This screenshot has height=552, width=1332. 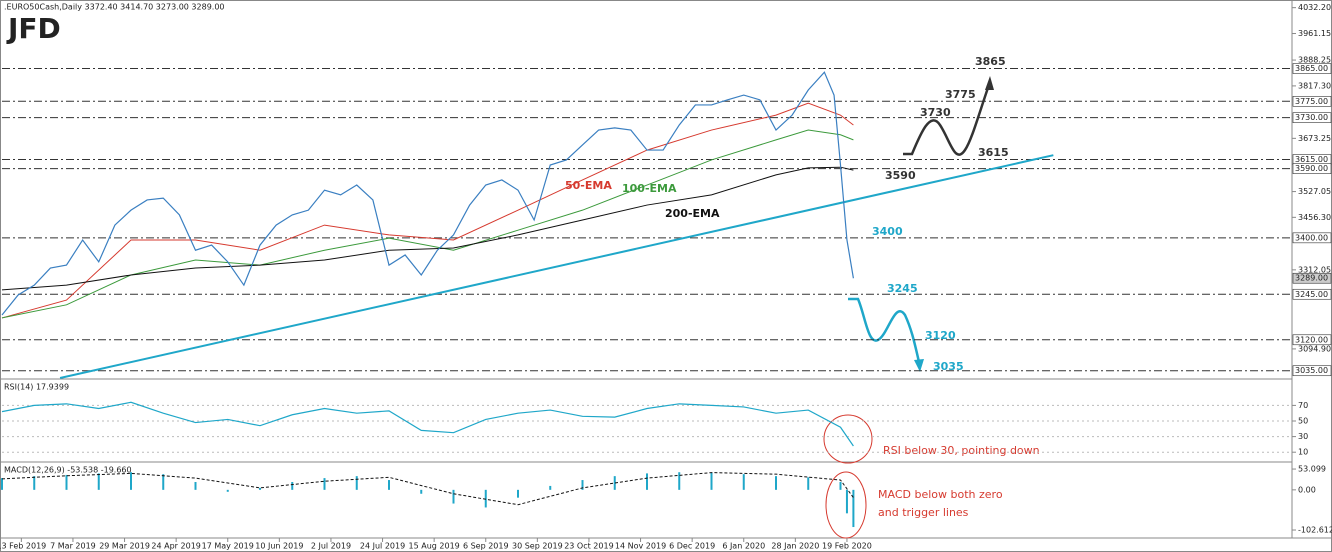 I want to click on x-tick-label: 15 Aug 2019, so click(x=434, y=546).